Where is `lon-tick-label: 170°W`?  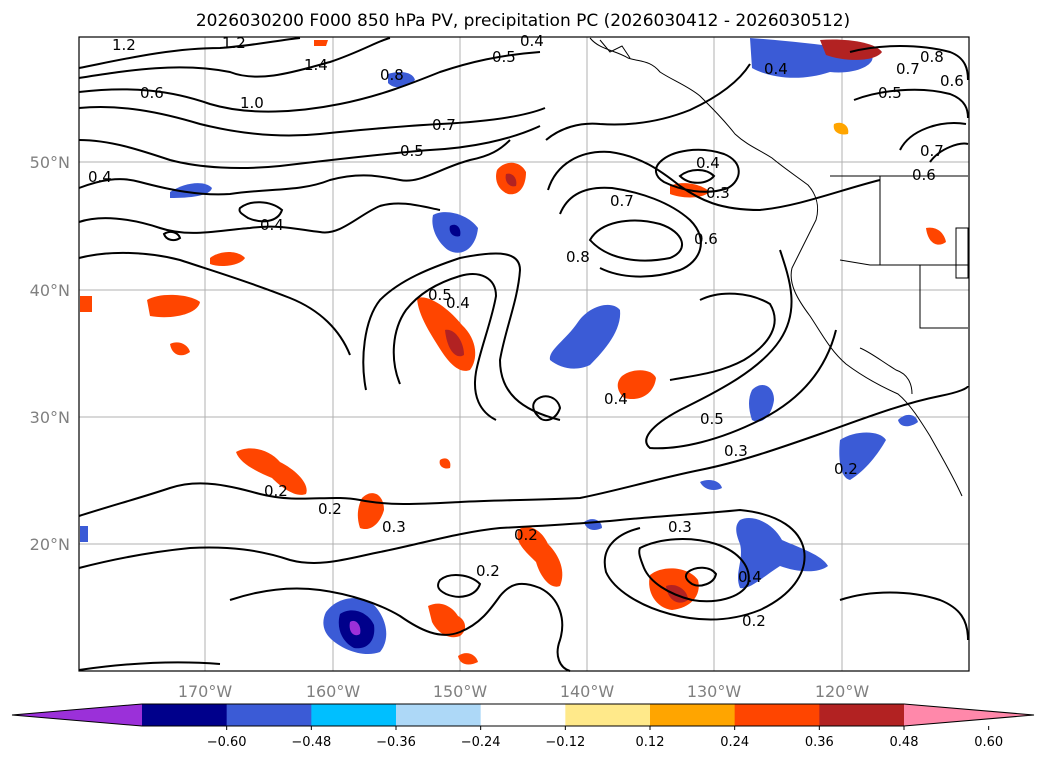 lon-tick-label: 170°W is located at coordinates (205, 691).